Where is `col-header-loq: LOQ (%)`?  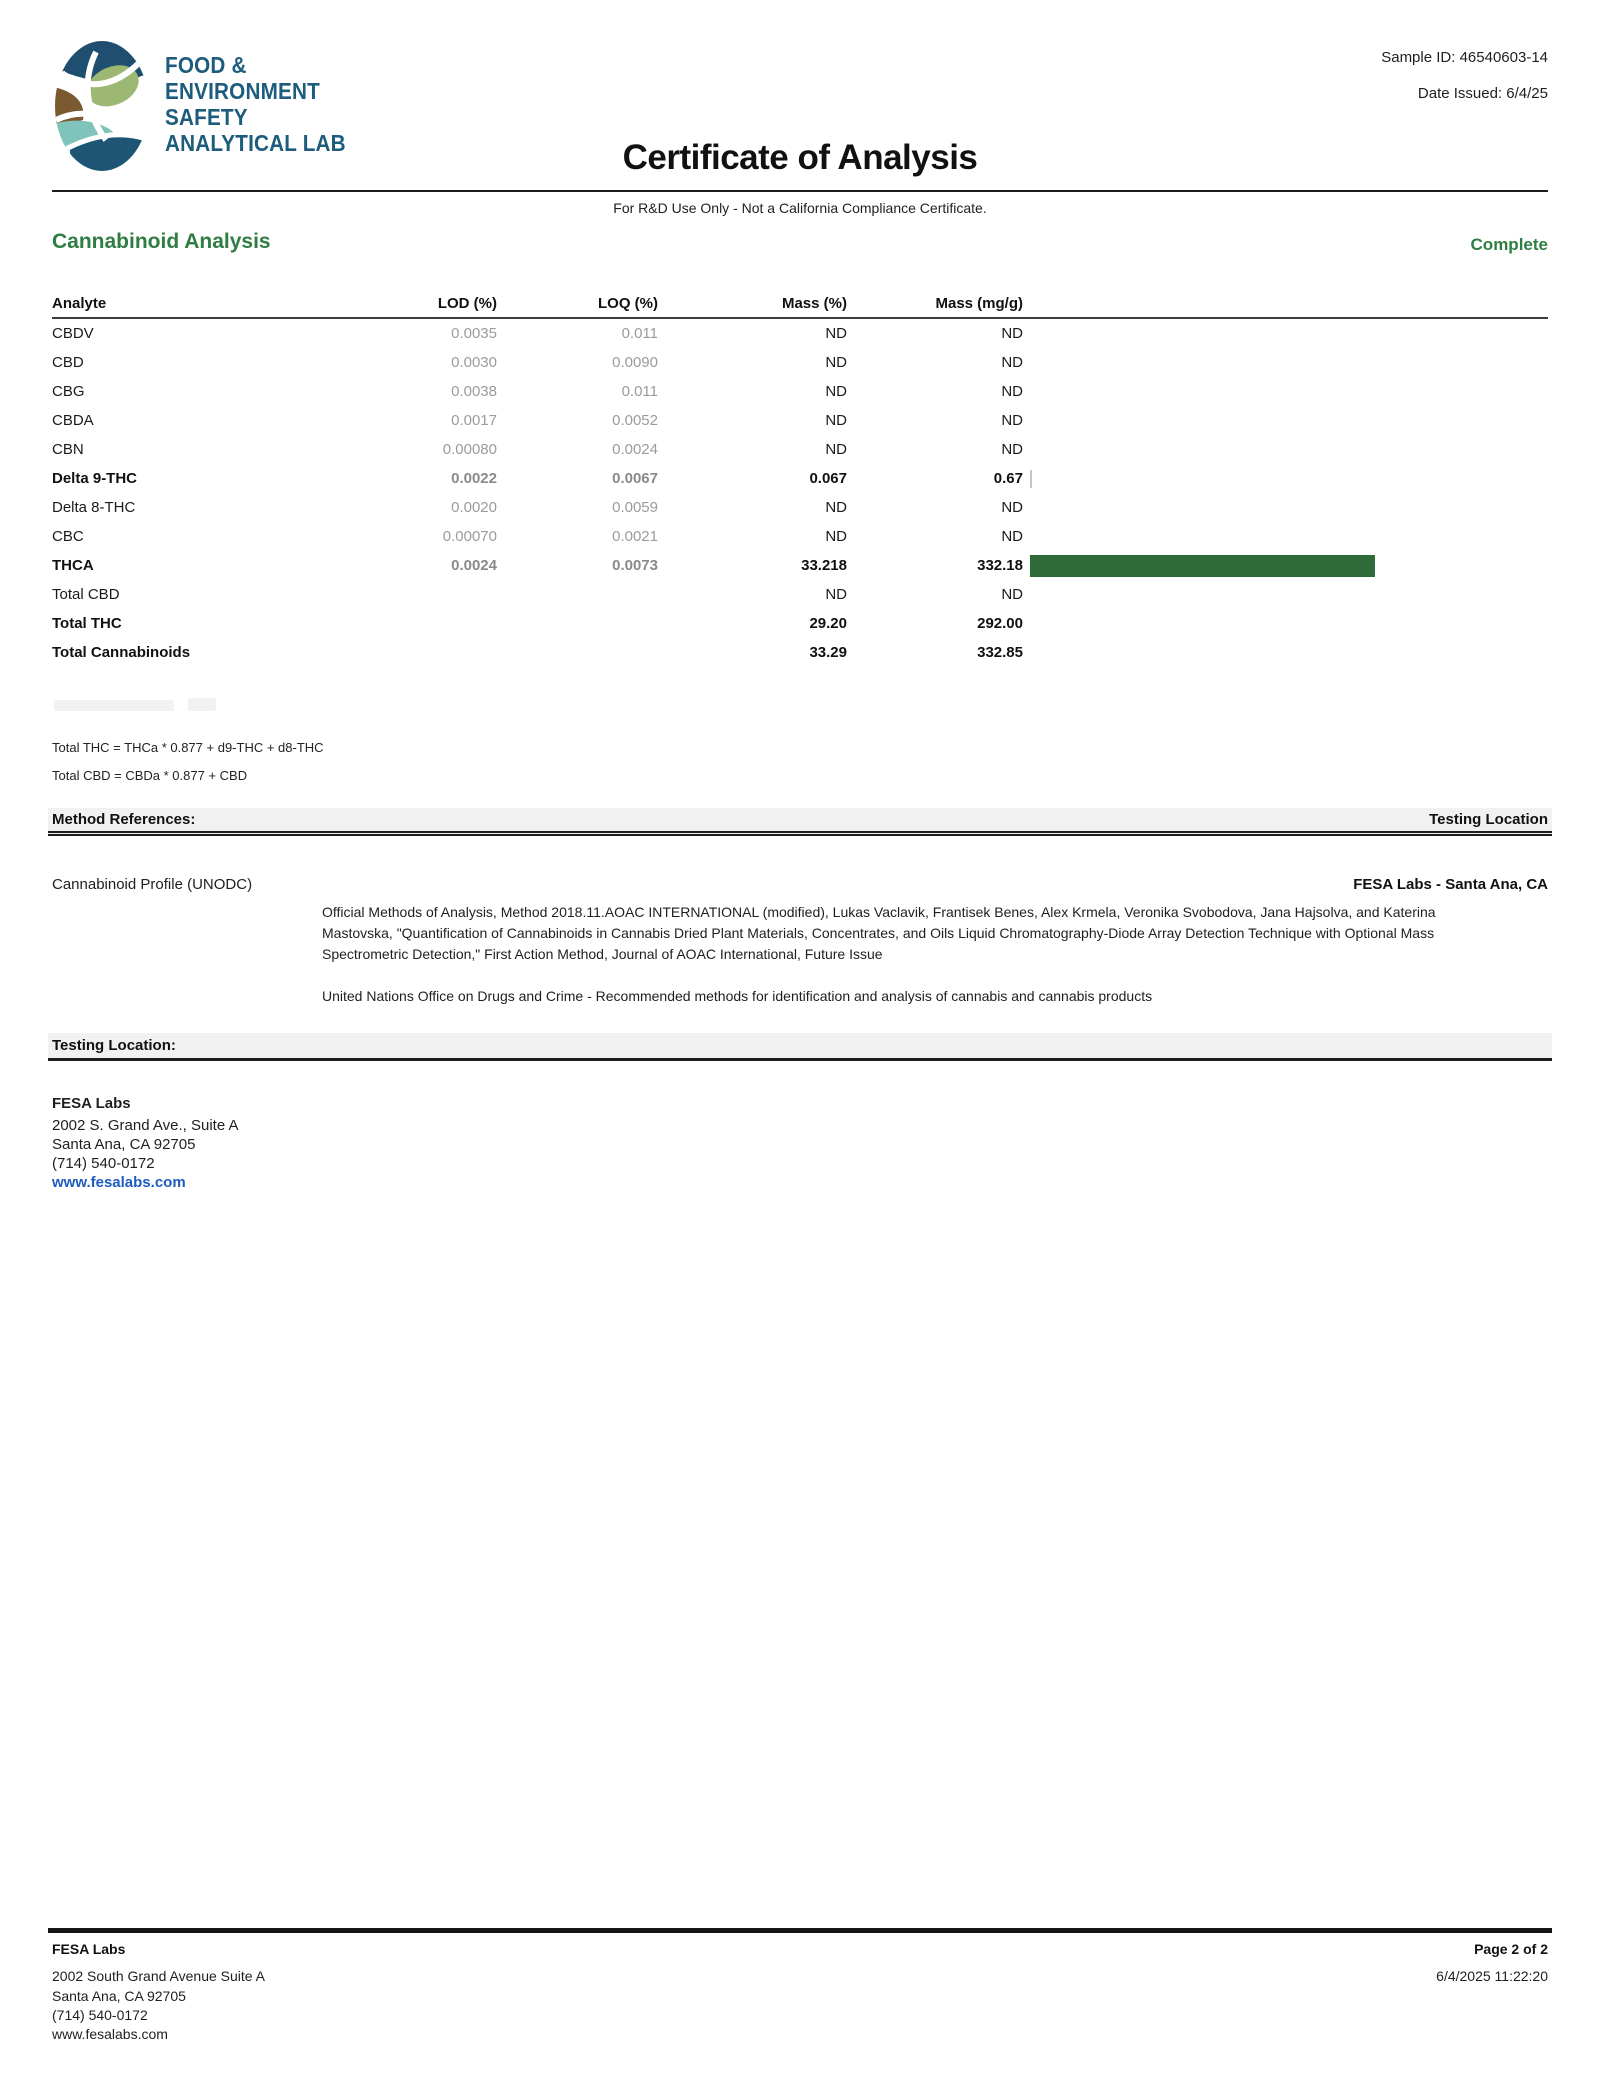
col-header-loq: LOQ (%) is located at coordinates (628, 303).